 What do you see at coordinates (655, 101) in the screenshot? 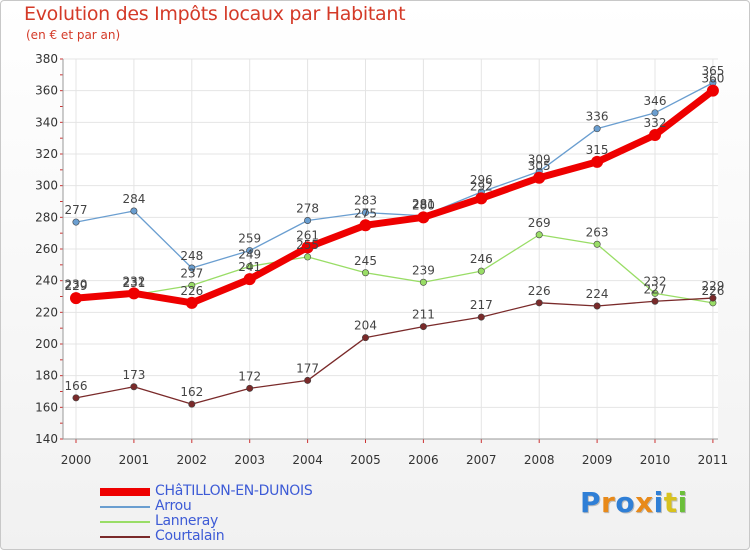
I see `data-label: 346` at bounding box center [655, 101].